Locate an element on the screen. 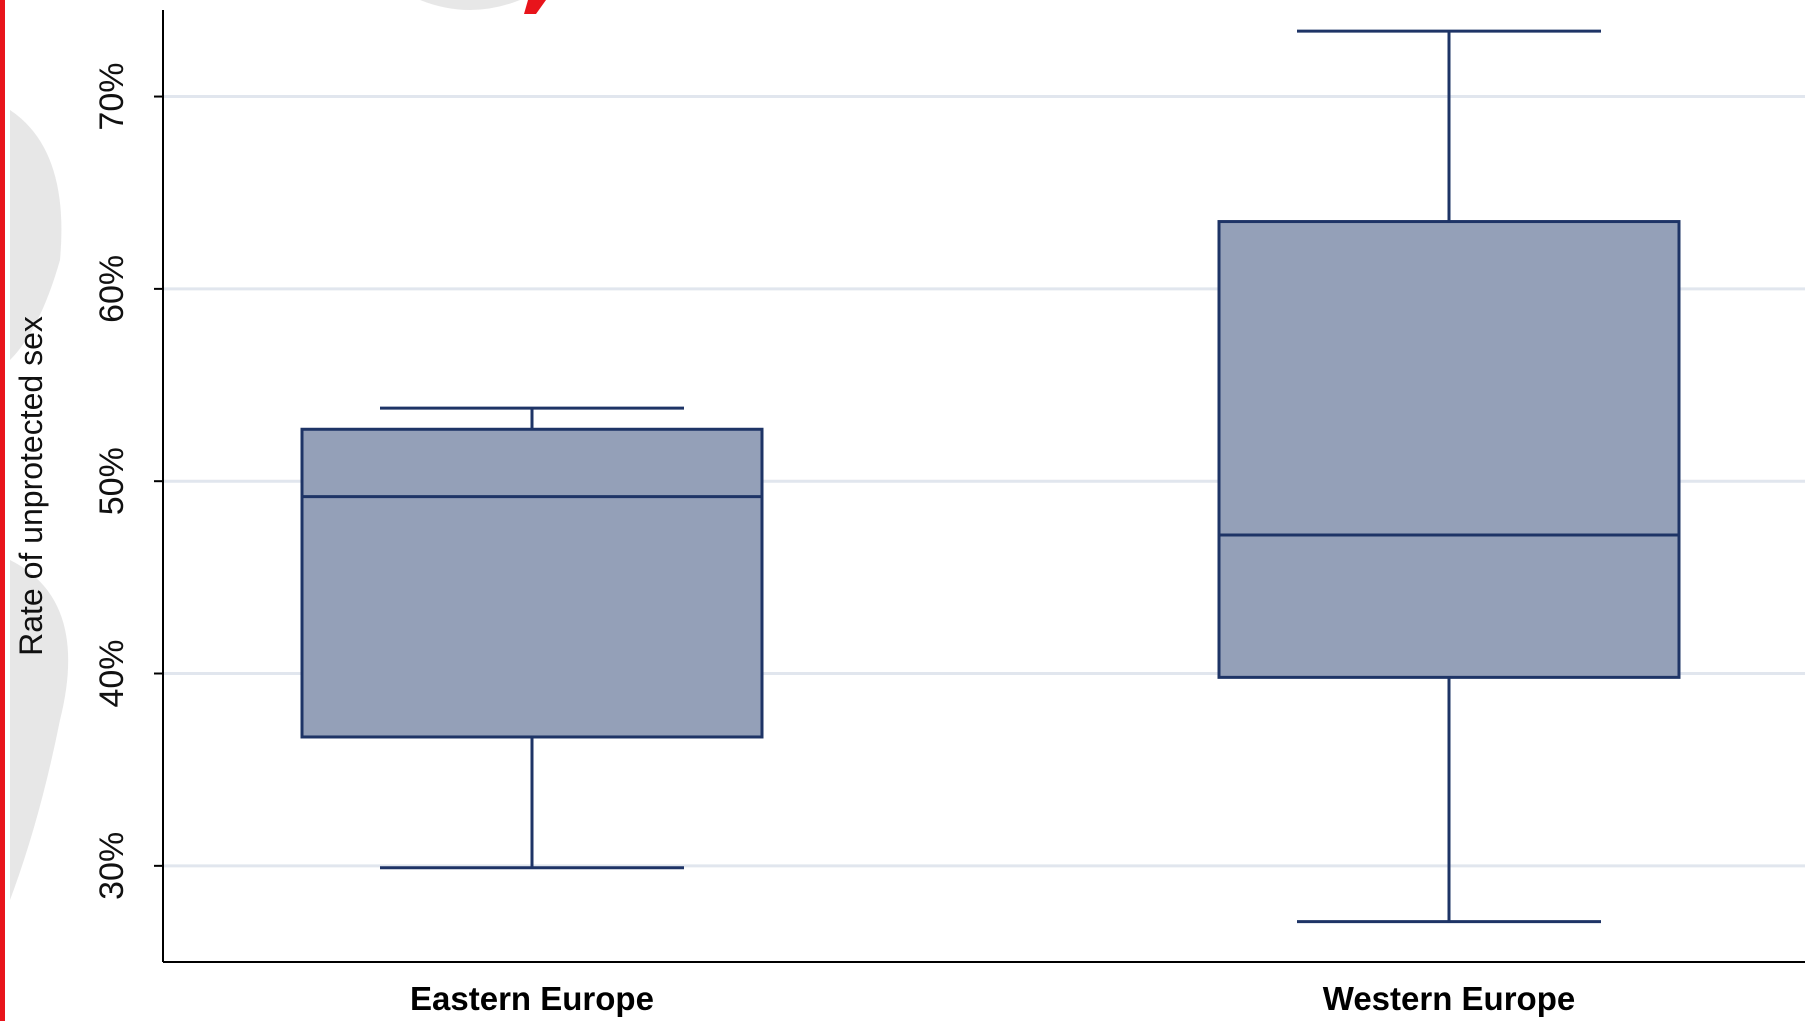  y-tick-label: 40% is located at coordinates (112, 673).